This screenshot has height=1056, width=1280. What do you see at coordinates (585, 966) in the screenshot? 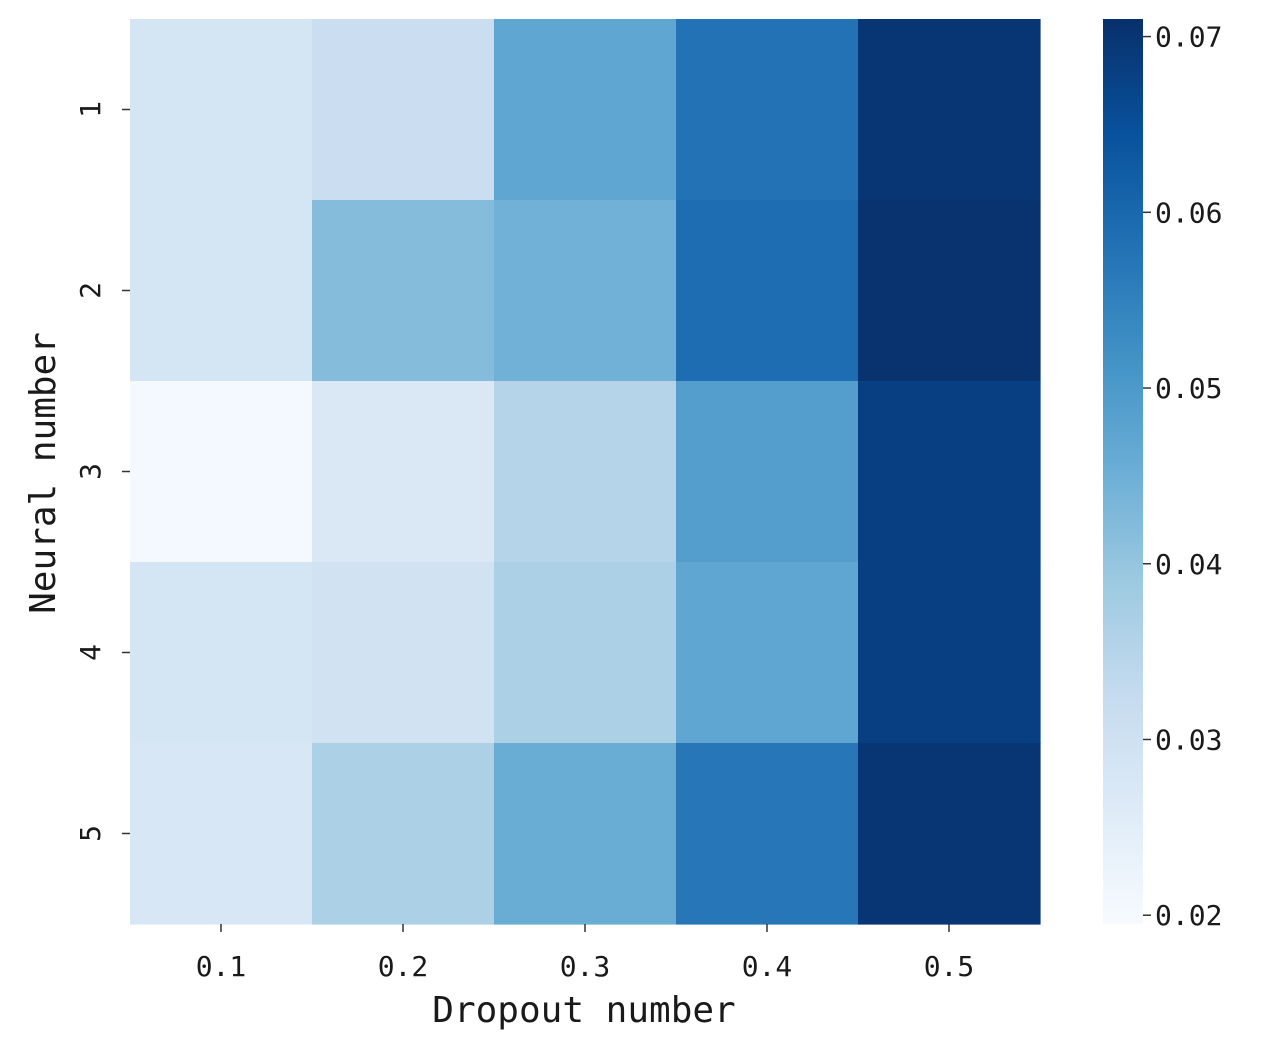
I see `x-tick-label: 0.3` at bounding box center [585, 966].